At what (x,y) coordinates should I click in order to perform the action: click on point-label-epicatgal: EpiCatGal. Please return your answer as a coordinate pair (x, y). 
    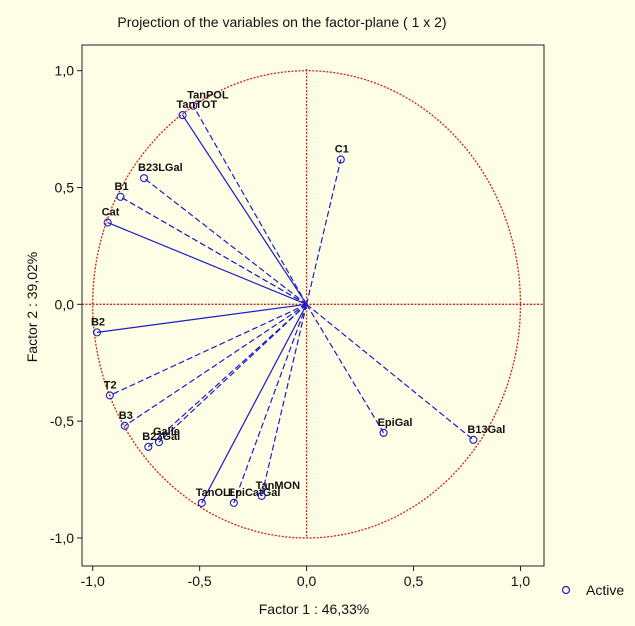
    Looking at the image, I should click on (254, 493).